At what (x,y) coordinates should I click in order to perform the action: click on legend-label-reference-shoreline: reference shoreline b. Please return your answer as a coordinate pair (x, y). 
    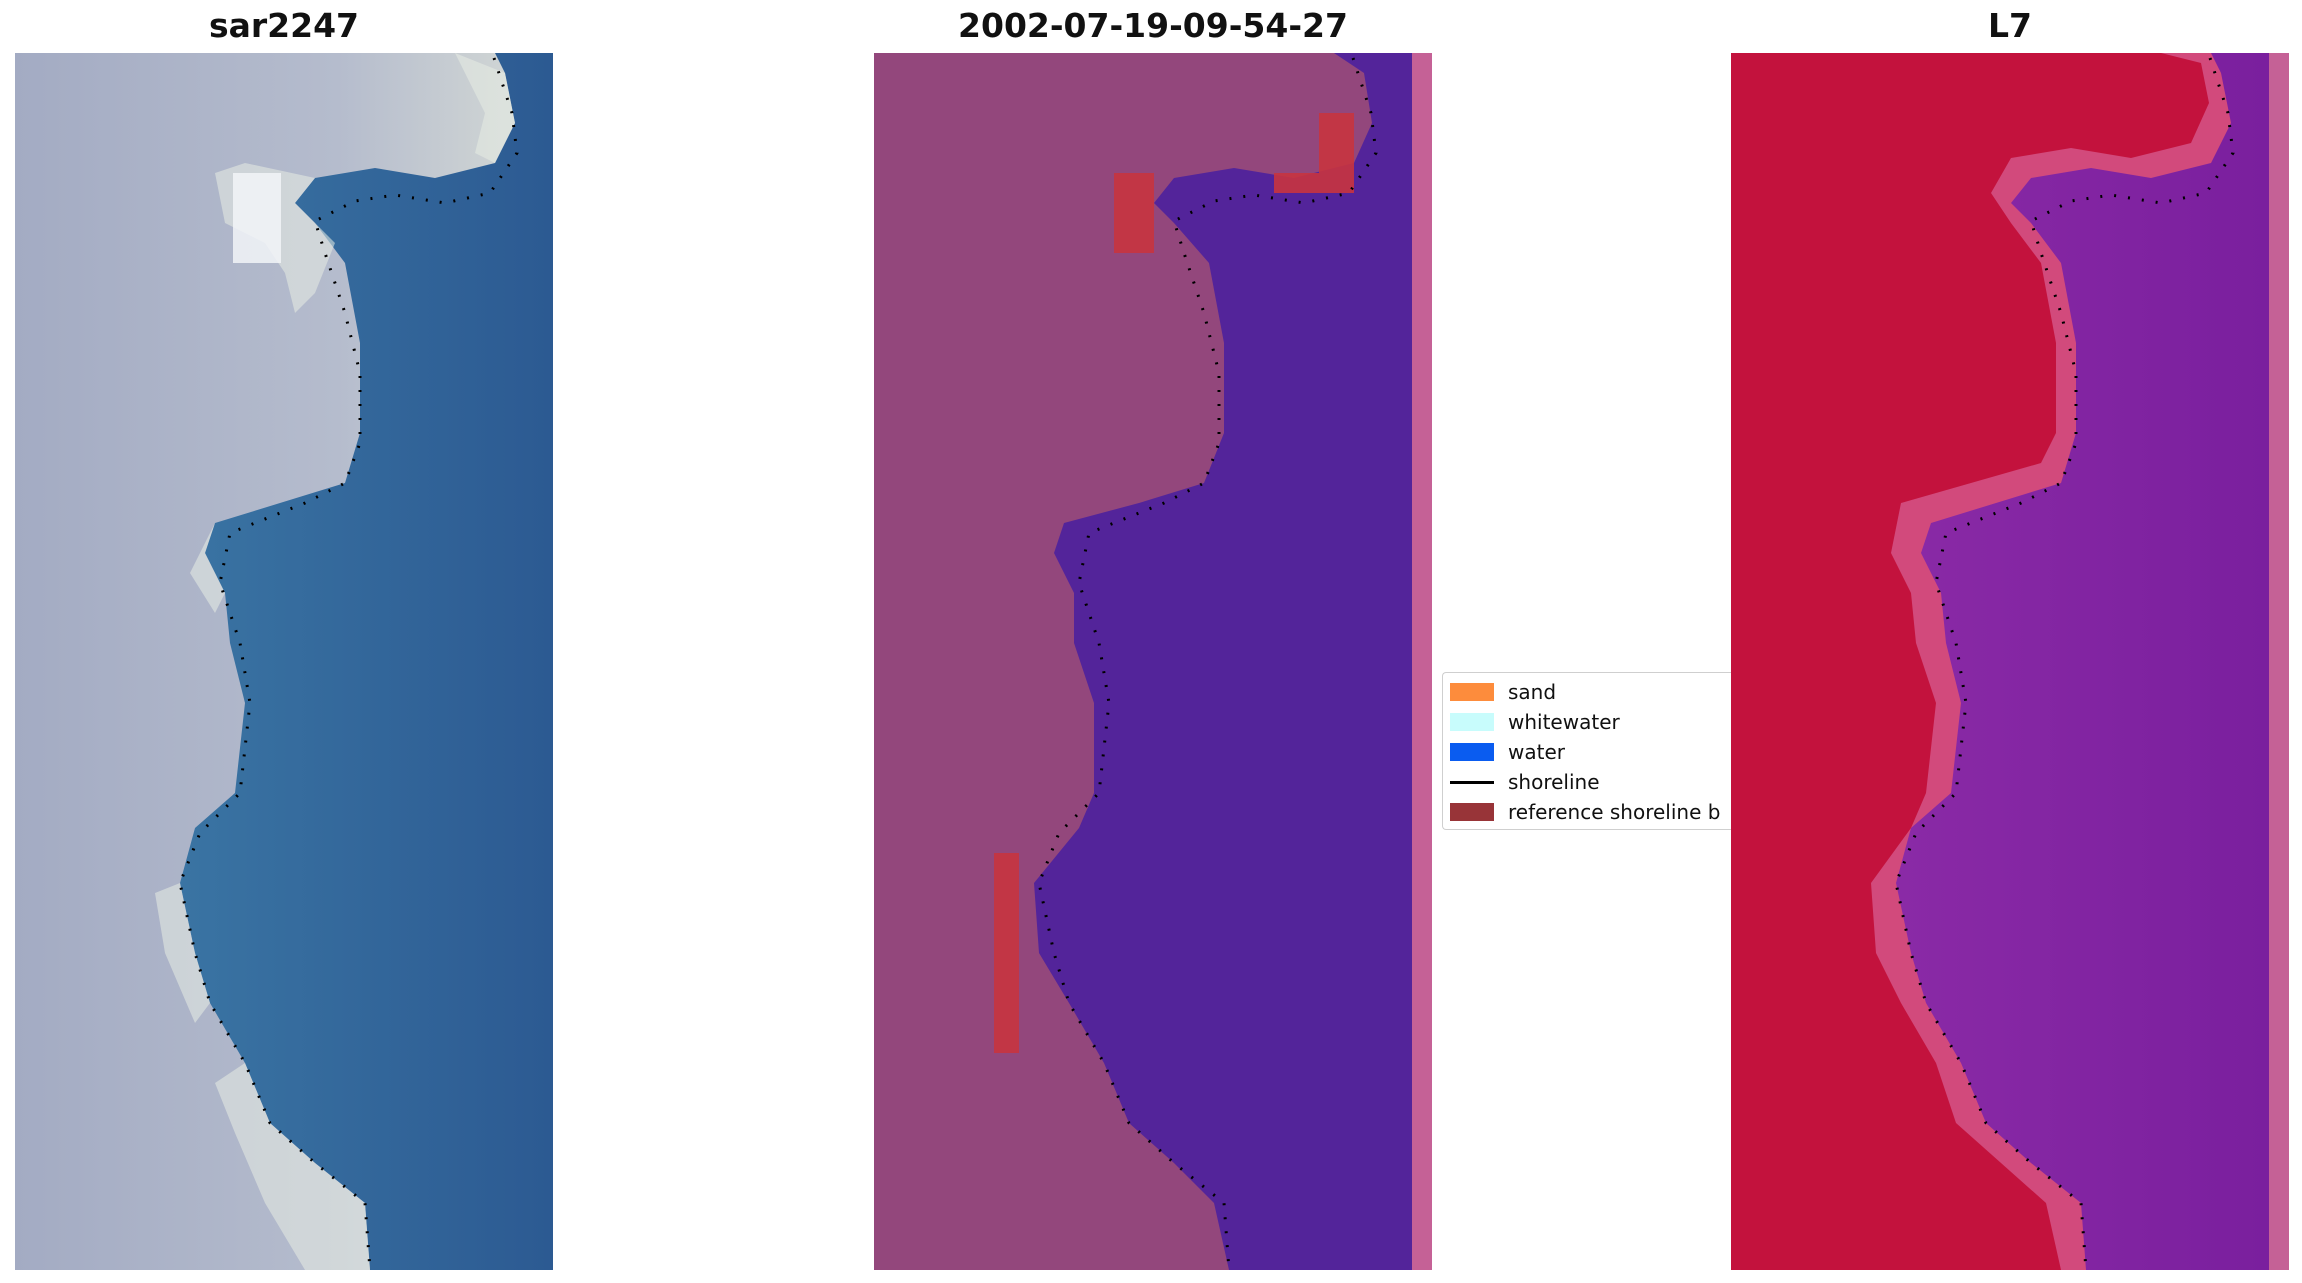
    Looking at the image, I should click on (1614, 812).